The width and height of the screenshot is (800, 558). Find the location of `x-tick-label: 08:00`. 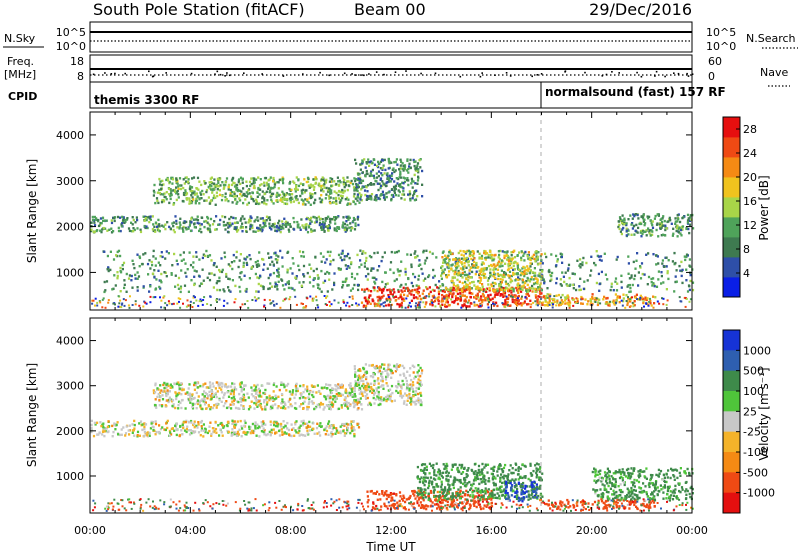

x-tick-label: 08:00 is located at coordinates (291, 530).